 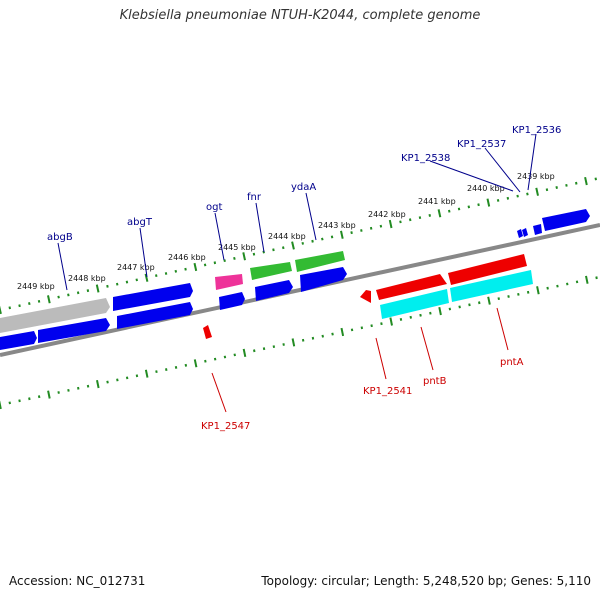 I want to click on gene-label-pntB: pntB, so click(x=435, y=381).